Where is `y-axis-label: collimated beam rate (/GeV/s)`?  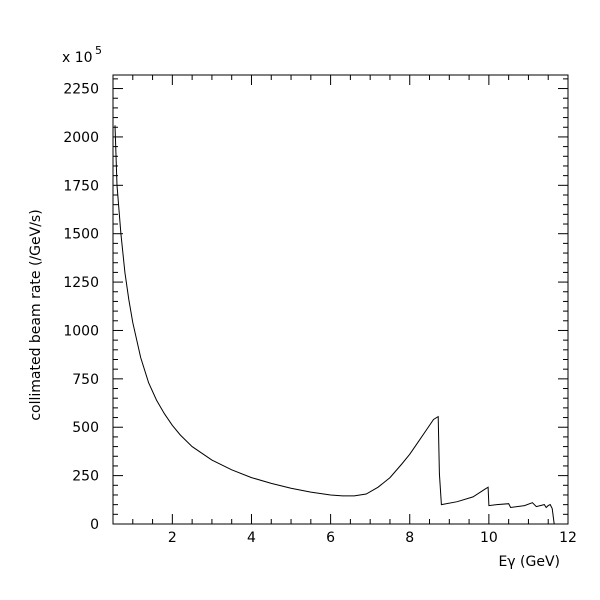 y-axis-label: collimated beam rate (/GeV/s) is located at coordinates (36, 314).